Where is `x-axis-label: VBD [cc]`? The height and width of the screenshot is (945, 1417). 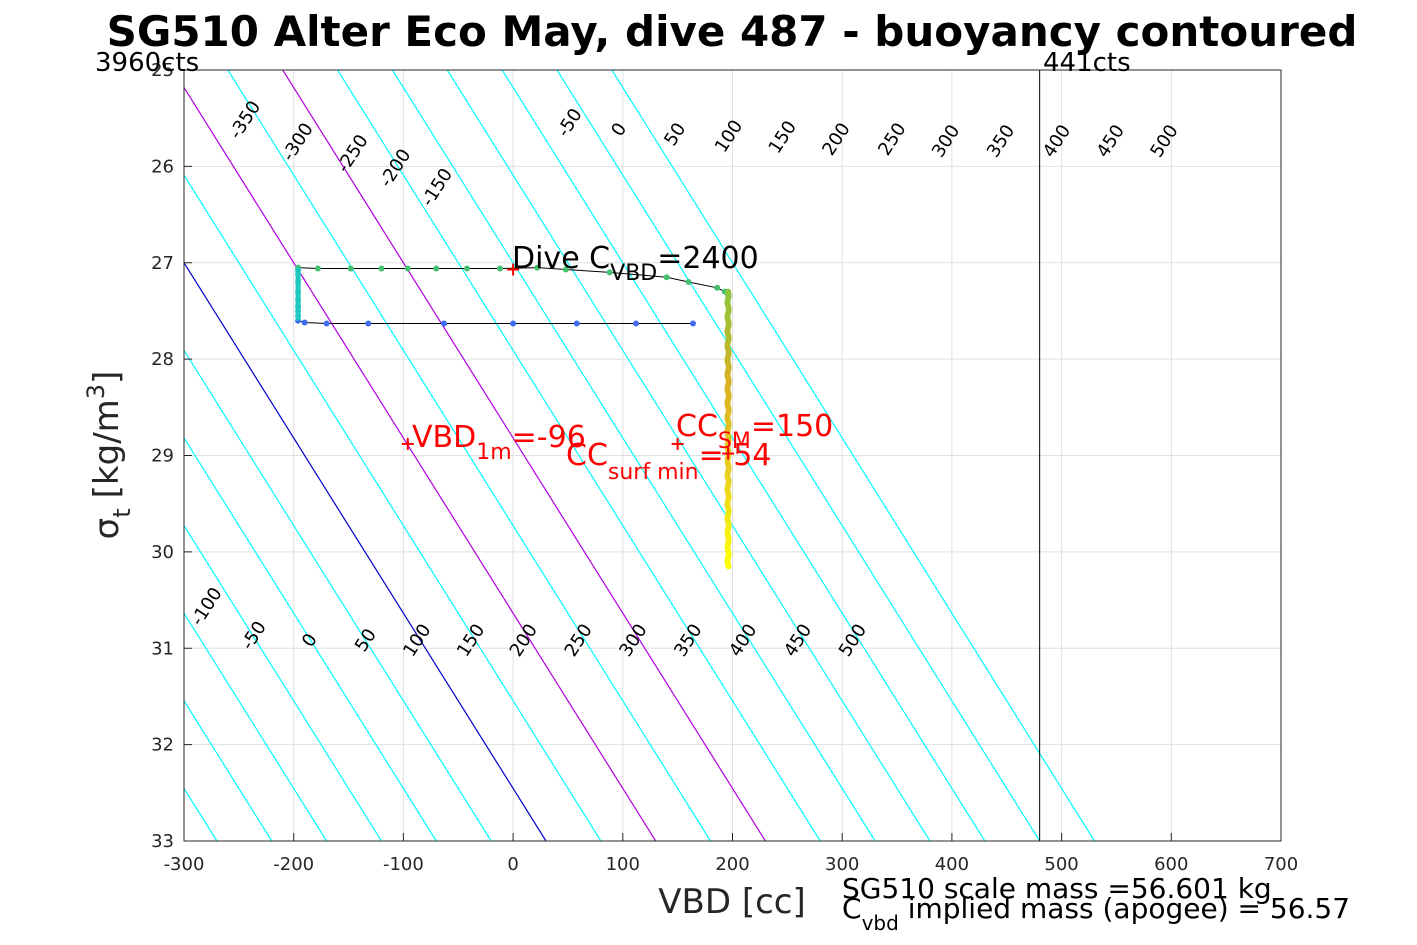 x-axis-label: VBD [cc] is located at coordinates (732, 902).